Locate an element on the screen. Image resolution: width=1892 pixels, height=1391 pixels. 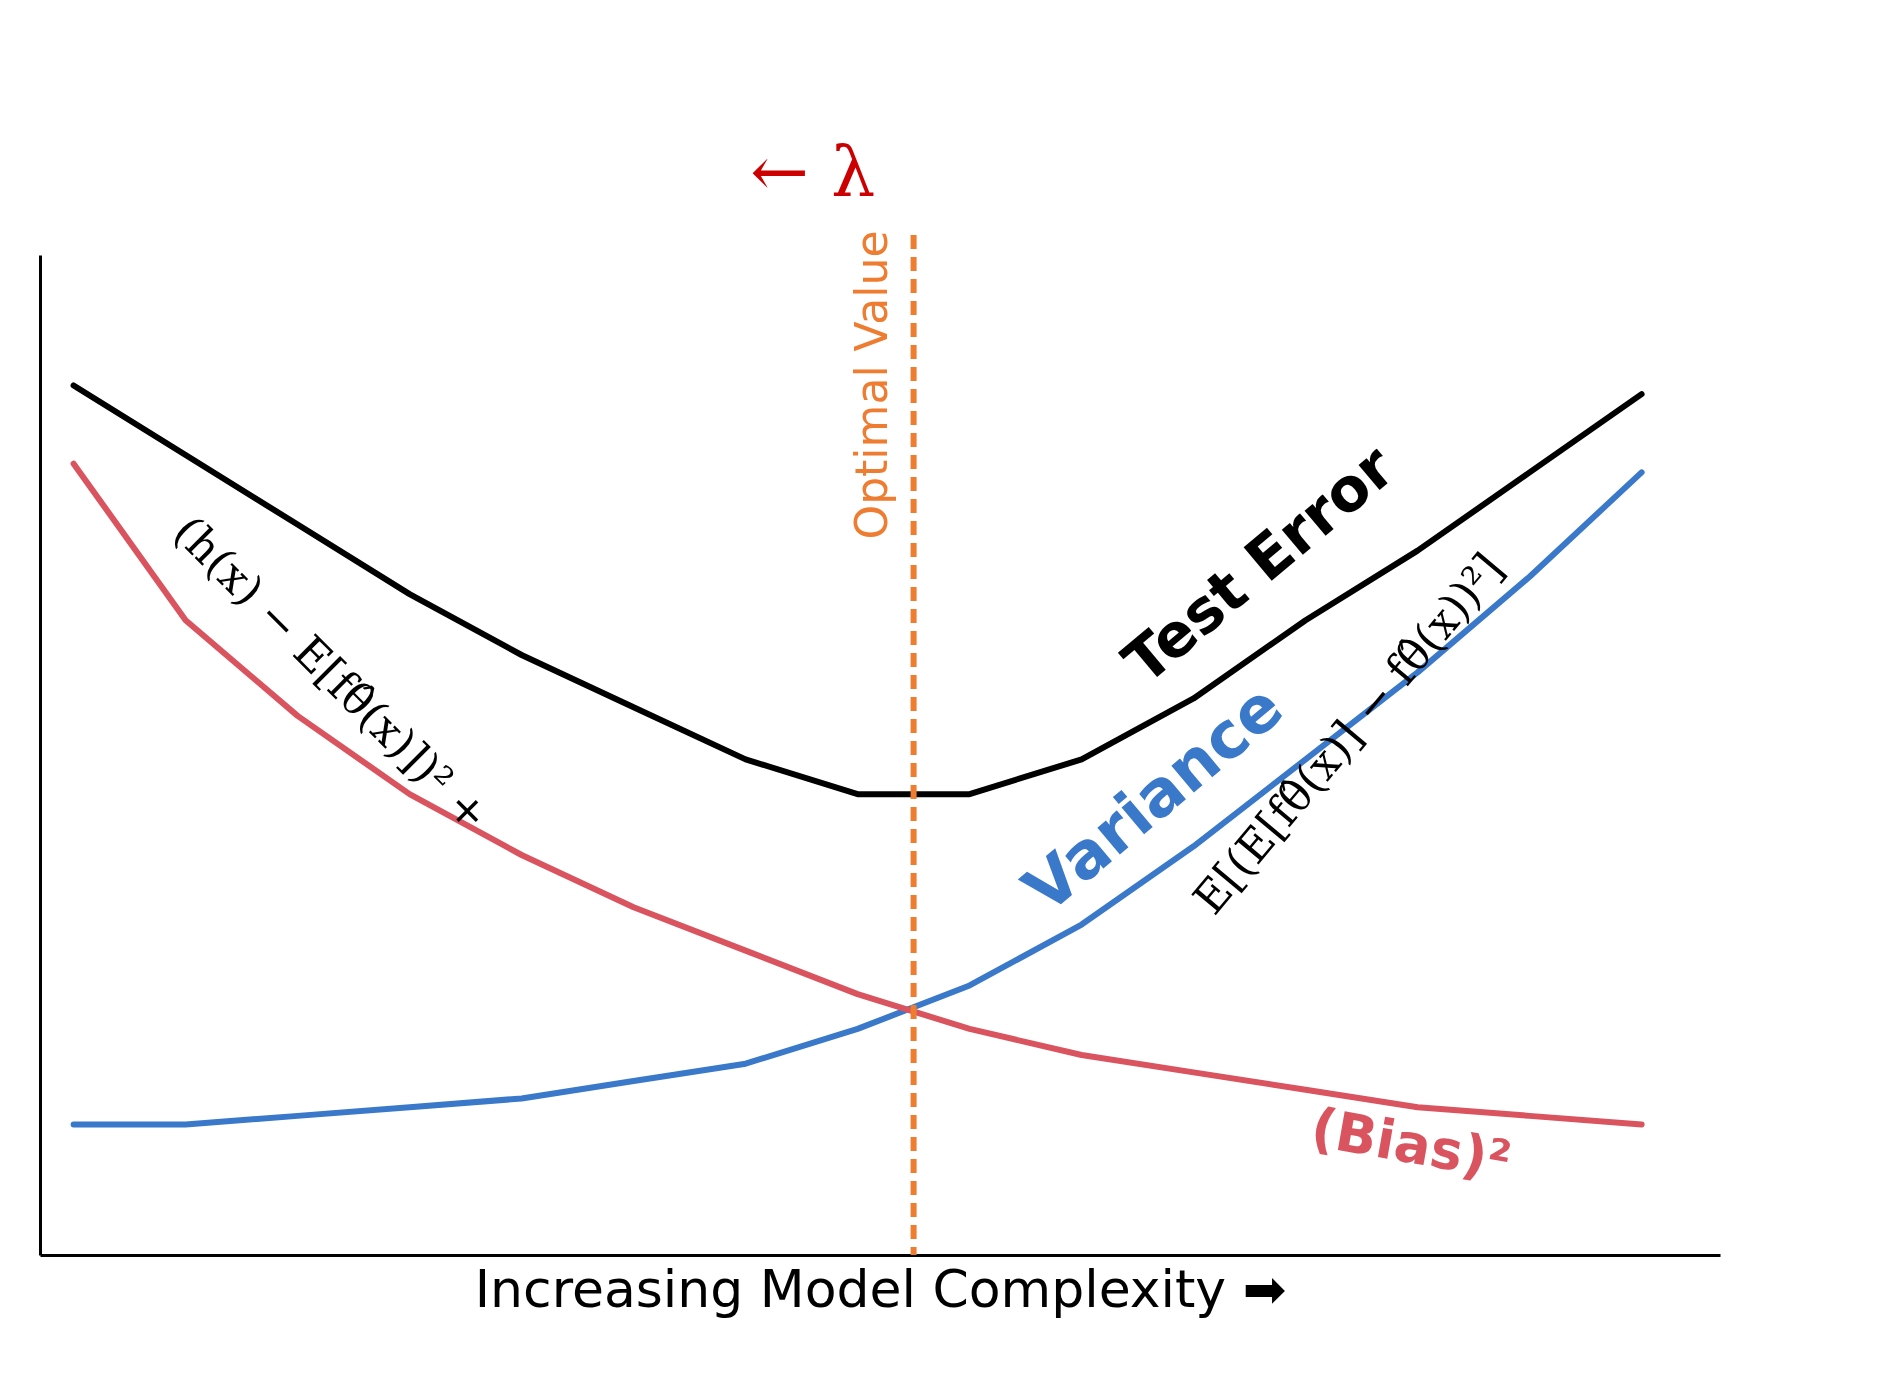
text: ← λ is located at coordinates (813, 172).